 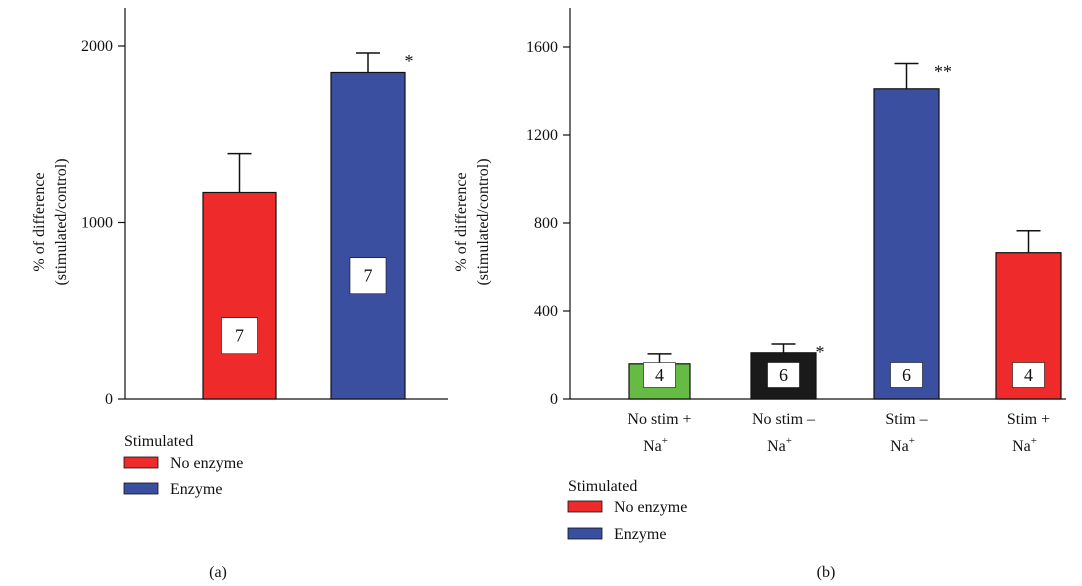 What do you see at coordinates (97, 46) in the screenshot?
I see `panel-a-y-tick-label: 2000` at bounding box center [97, 46].